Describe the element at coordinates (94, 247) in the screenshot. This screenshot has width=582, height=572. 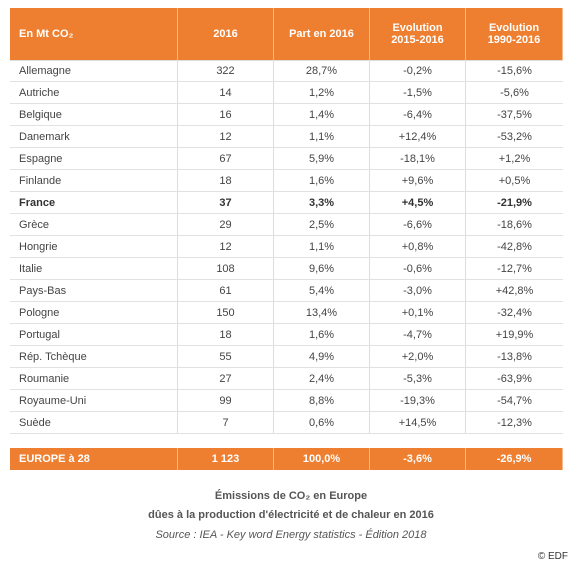
I see `table-cell: Hongrie` at that location.